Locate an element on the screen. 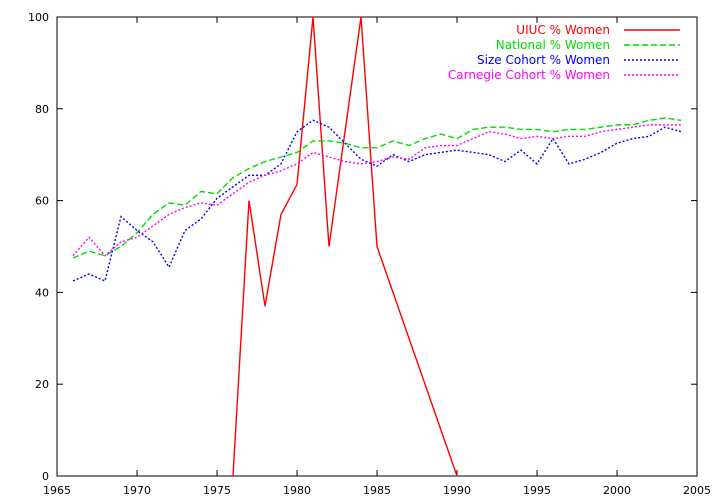 The width and height of the screenshot is (720, 504). legend-label-2: National % Women is located at coordinates (553, 45).